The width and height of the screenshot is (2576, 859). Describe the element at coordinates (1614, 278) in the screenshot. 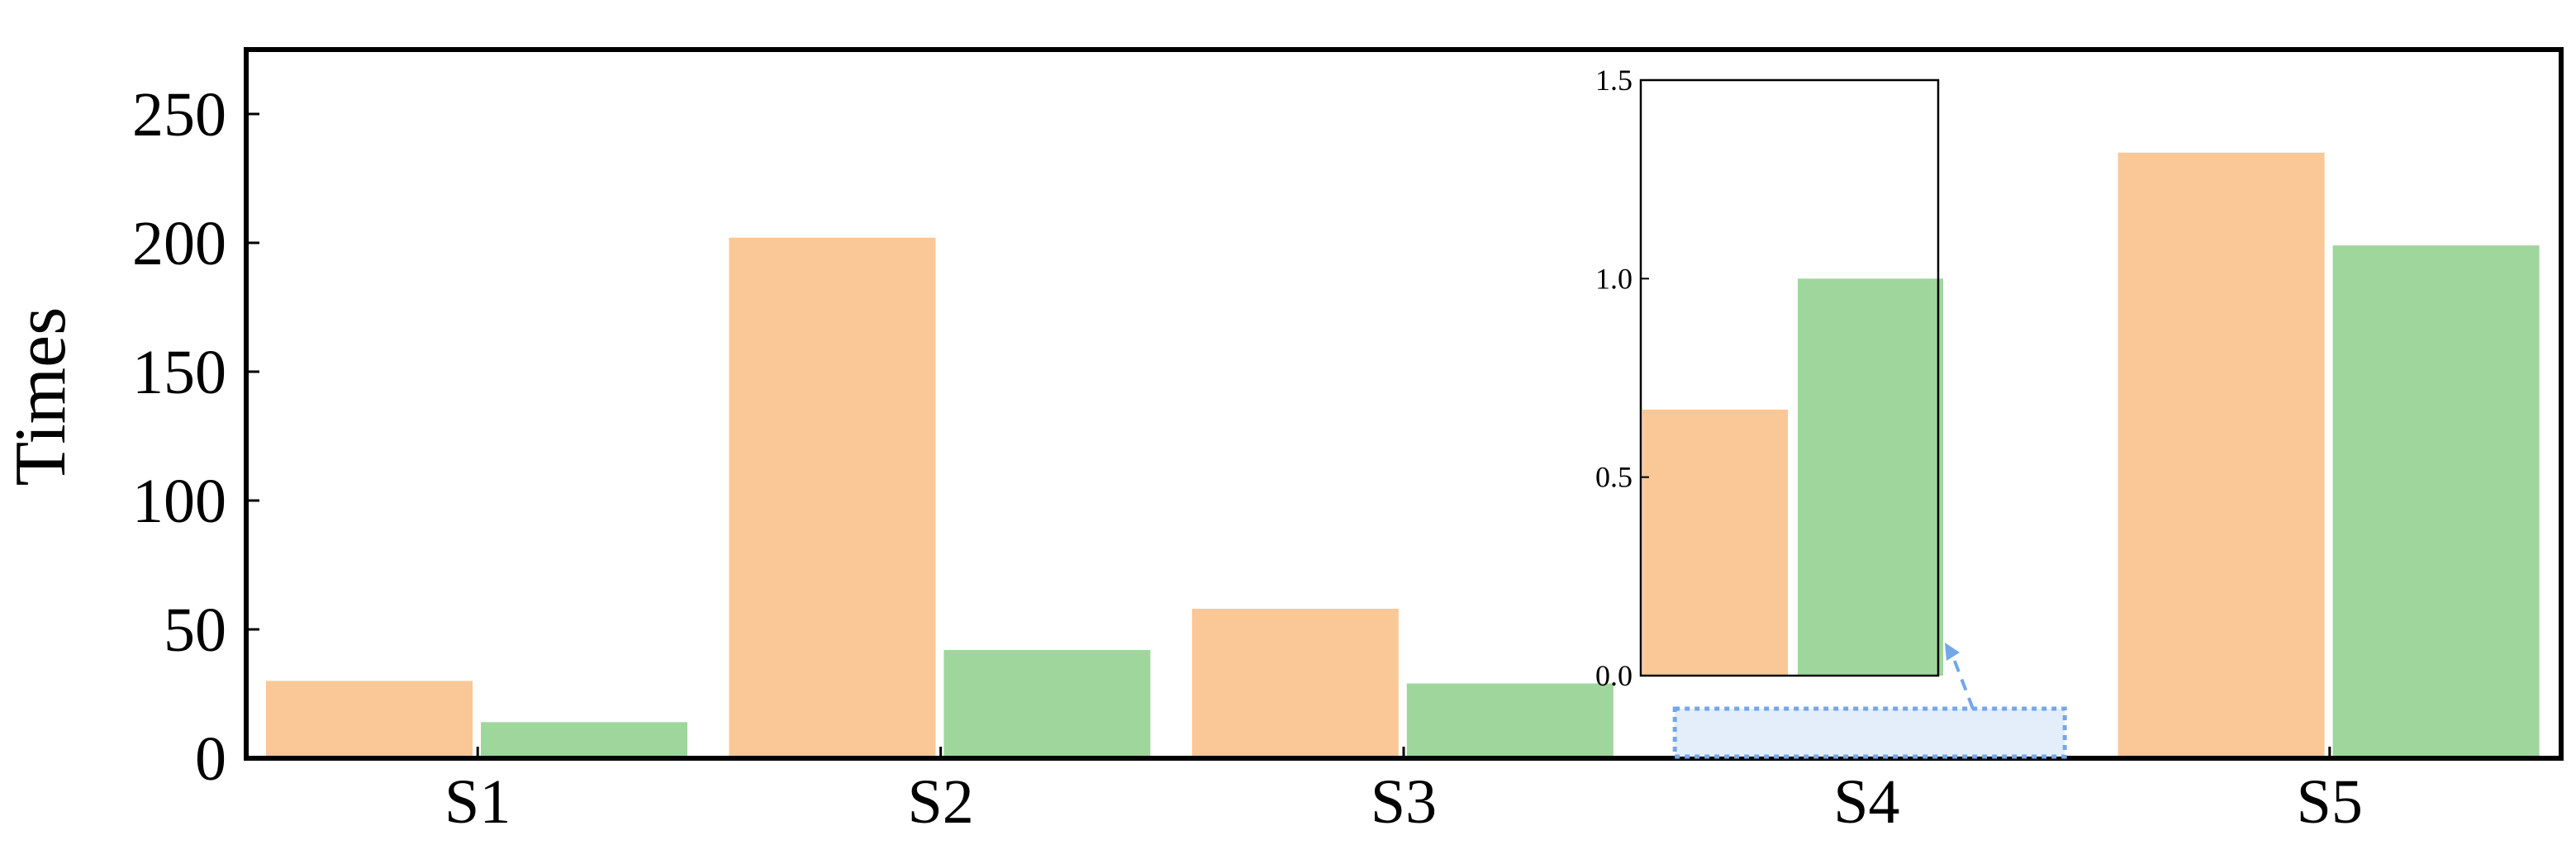

I see `inset-y-tick-label: 1.0` at that location.